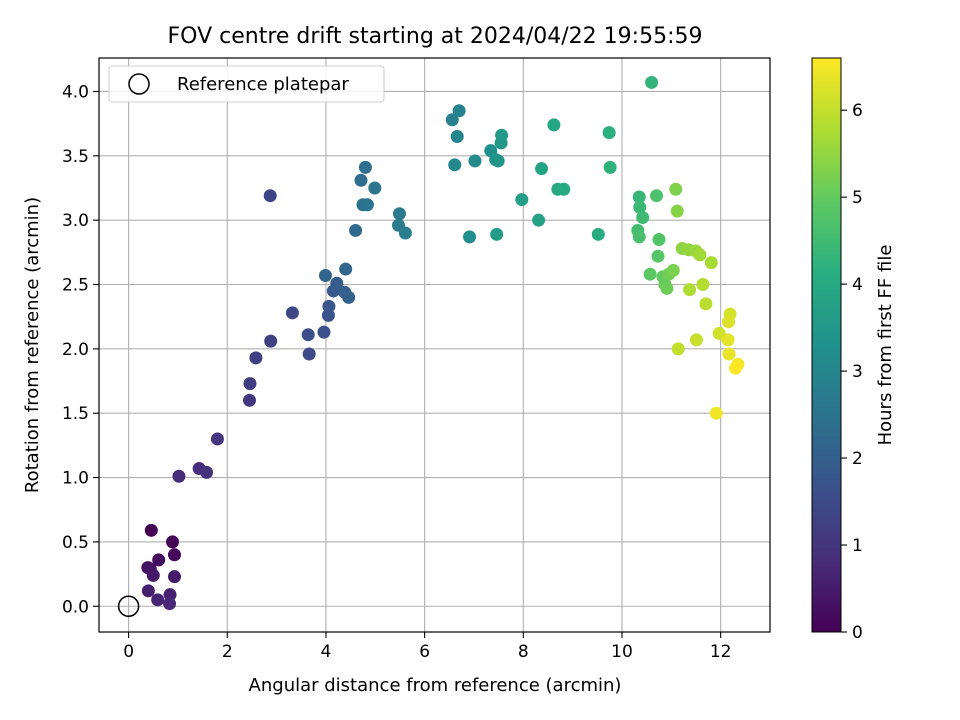 The height and width of the screenshot is (720, 960). I want to click on colorbar-axis: 0 1 2 3 4 5 6, so click(852, 372).